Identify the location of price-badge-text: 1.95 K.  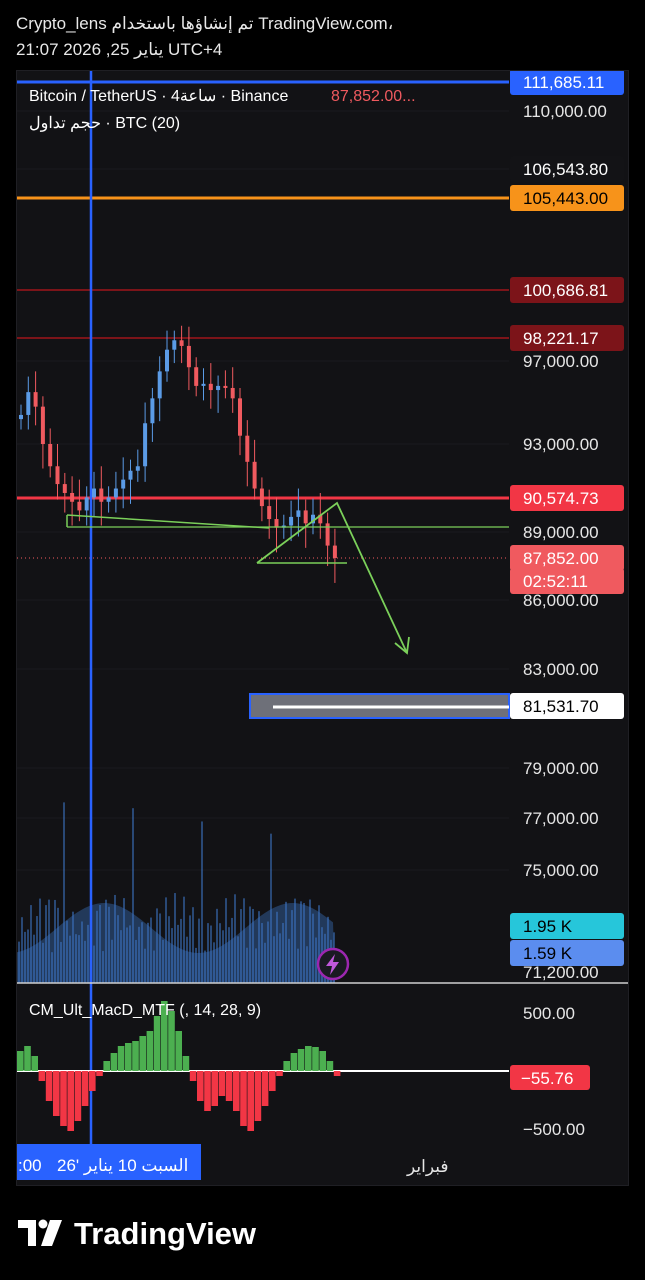
(548, 926).